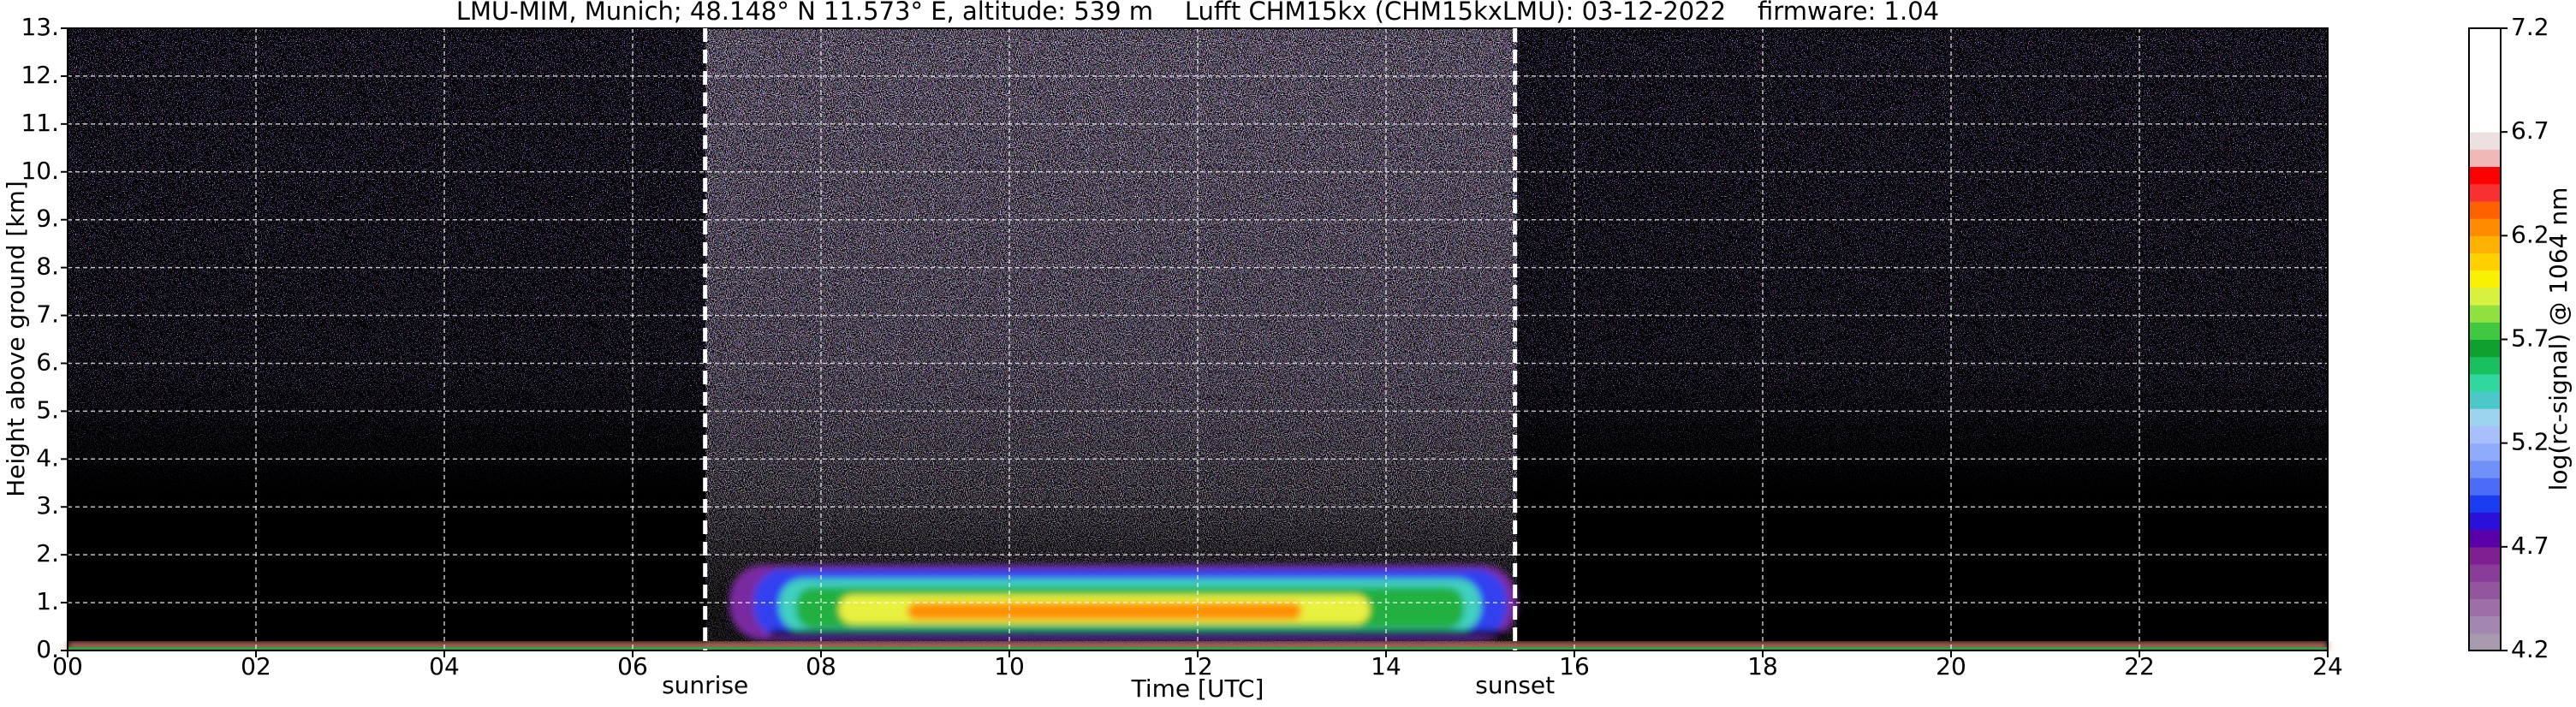  I want to click on colorbar-label: log(rc-signal) @ 1064 nm, so click(2558, 339).